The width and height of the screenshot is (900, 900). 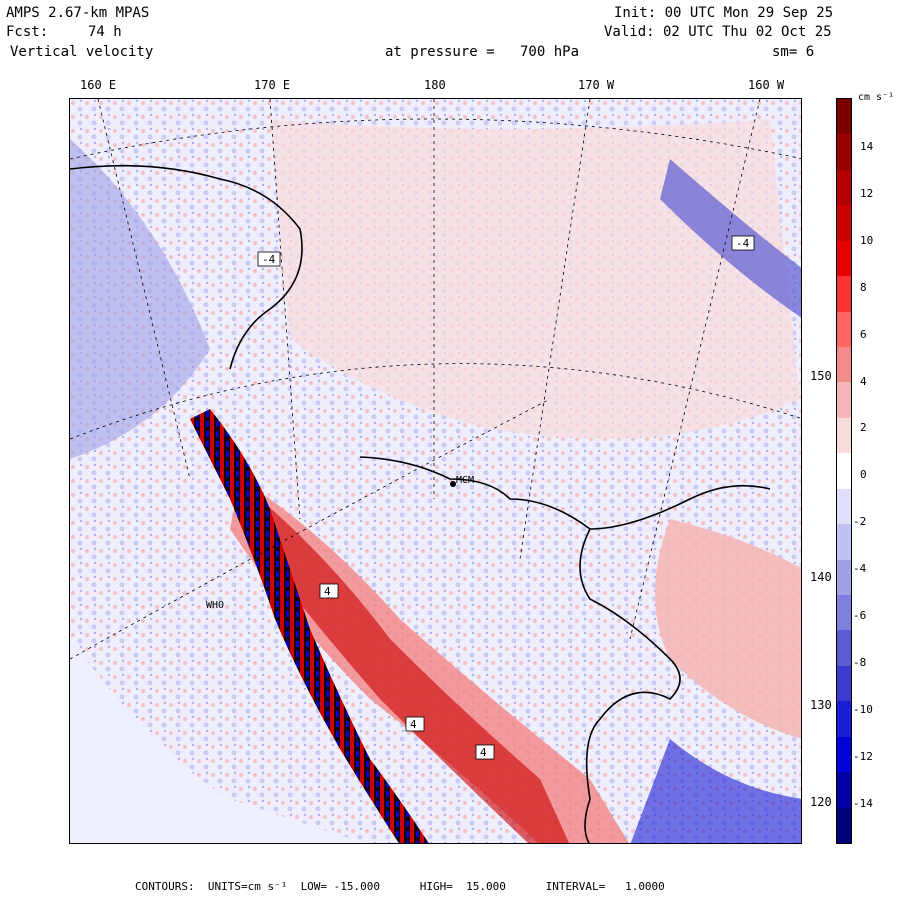 I want to click on colorbar-tick-label: -10, so click(x=863, y=709).